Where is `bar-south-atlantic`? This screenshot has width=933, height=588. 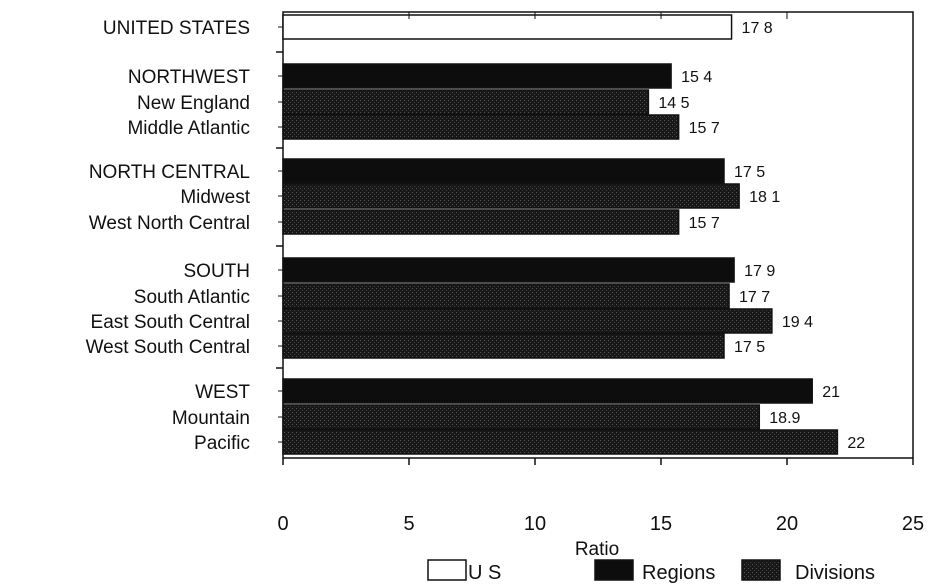
bar-south-atlantic is located at coordinates (506, 296).